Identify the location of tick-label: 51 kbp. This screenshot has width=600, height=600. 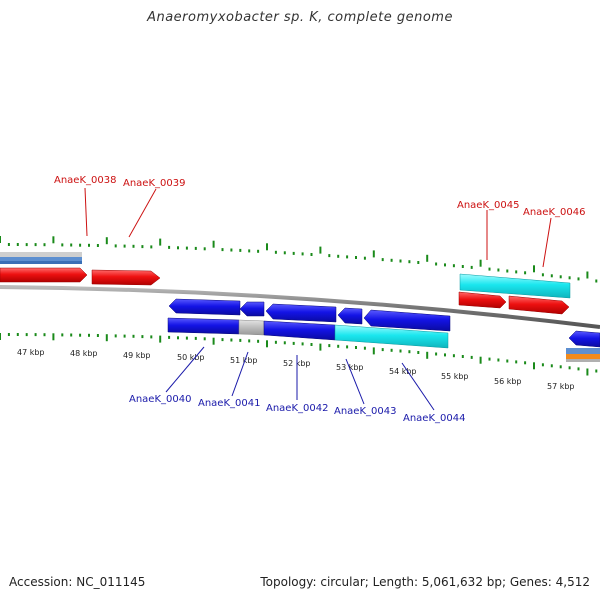
(244, 360).